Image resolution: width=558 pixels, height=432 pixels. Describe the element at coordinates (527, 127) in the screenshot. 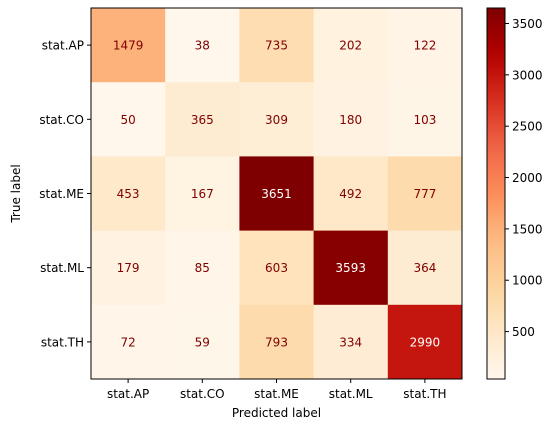

I see `colorbar-tick-label: 2500` at that location.